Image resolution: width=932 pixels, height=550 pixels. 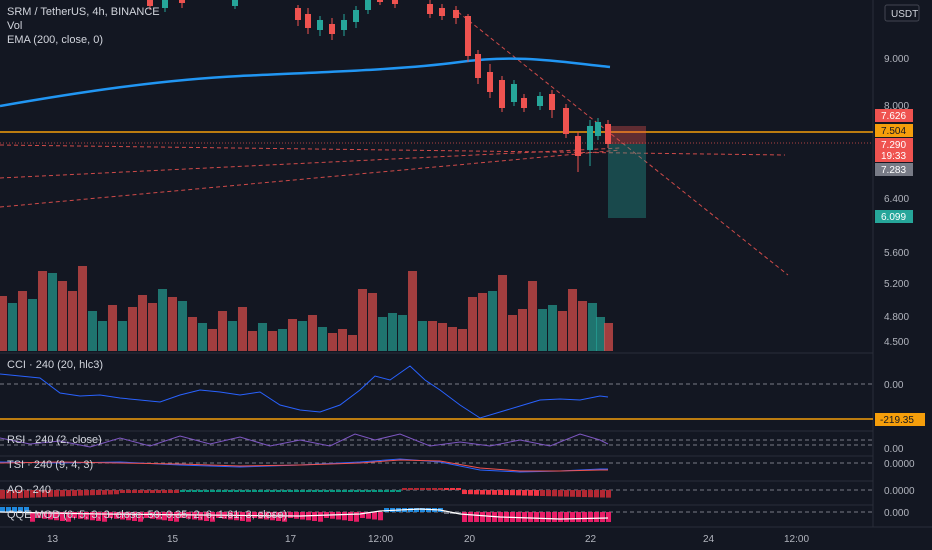 I want to click on vol-legend: Vol, so click(x=15, y=26).